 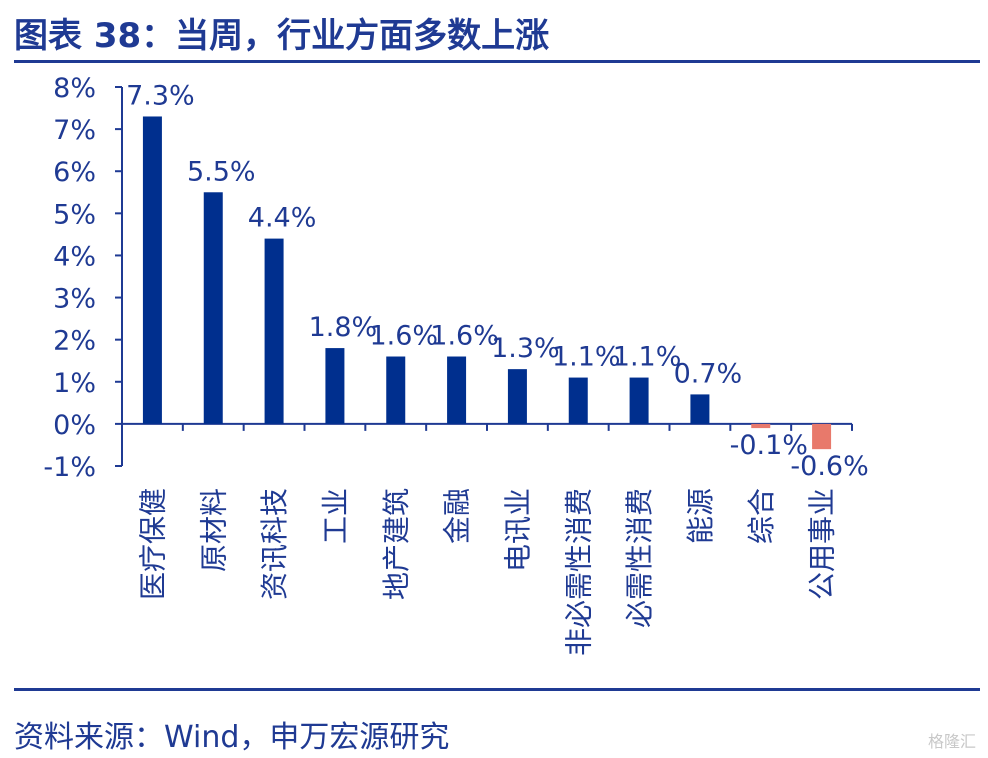 I want to click on y-tick-label: 8%, so click(x=74, y=88).